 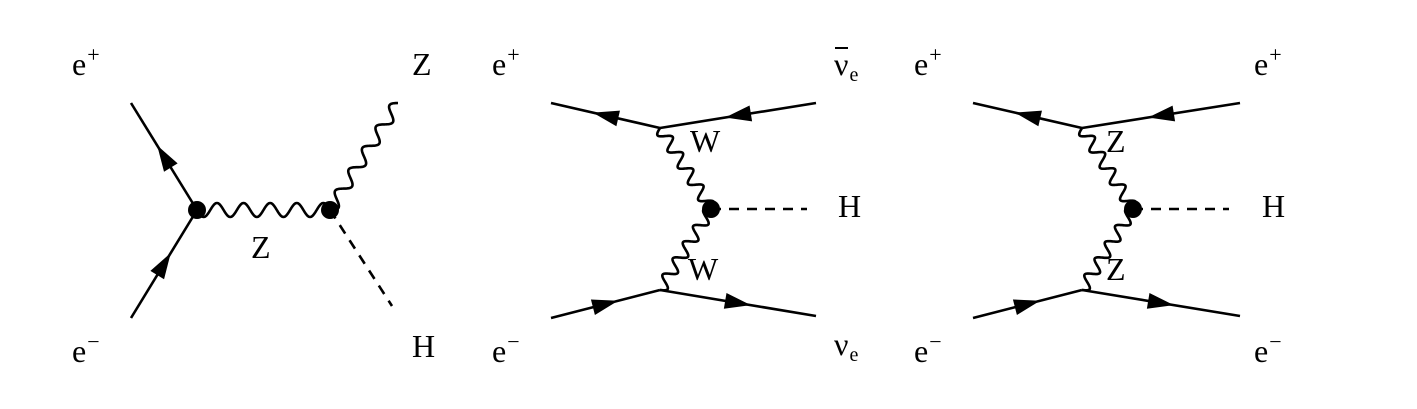 I want to click on d2-w-bottom-label: W, so click(x=703, y=269).